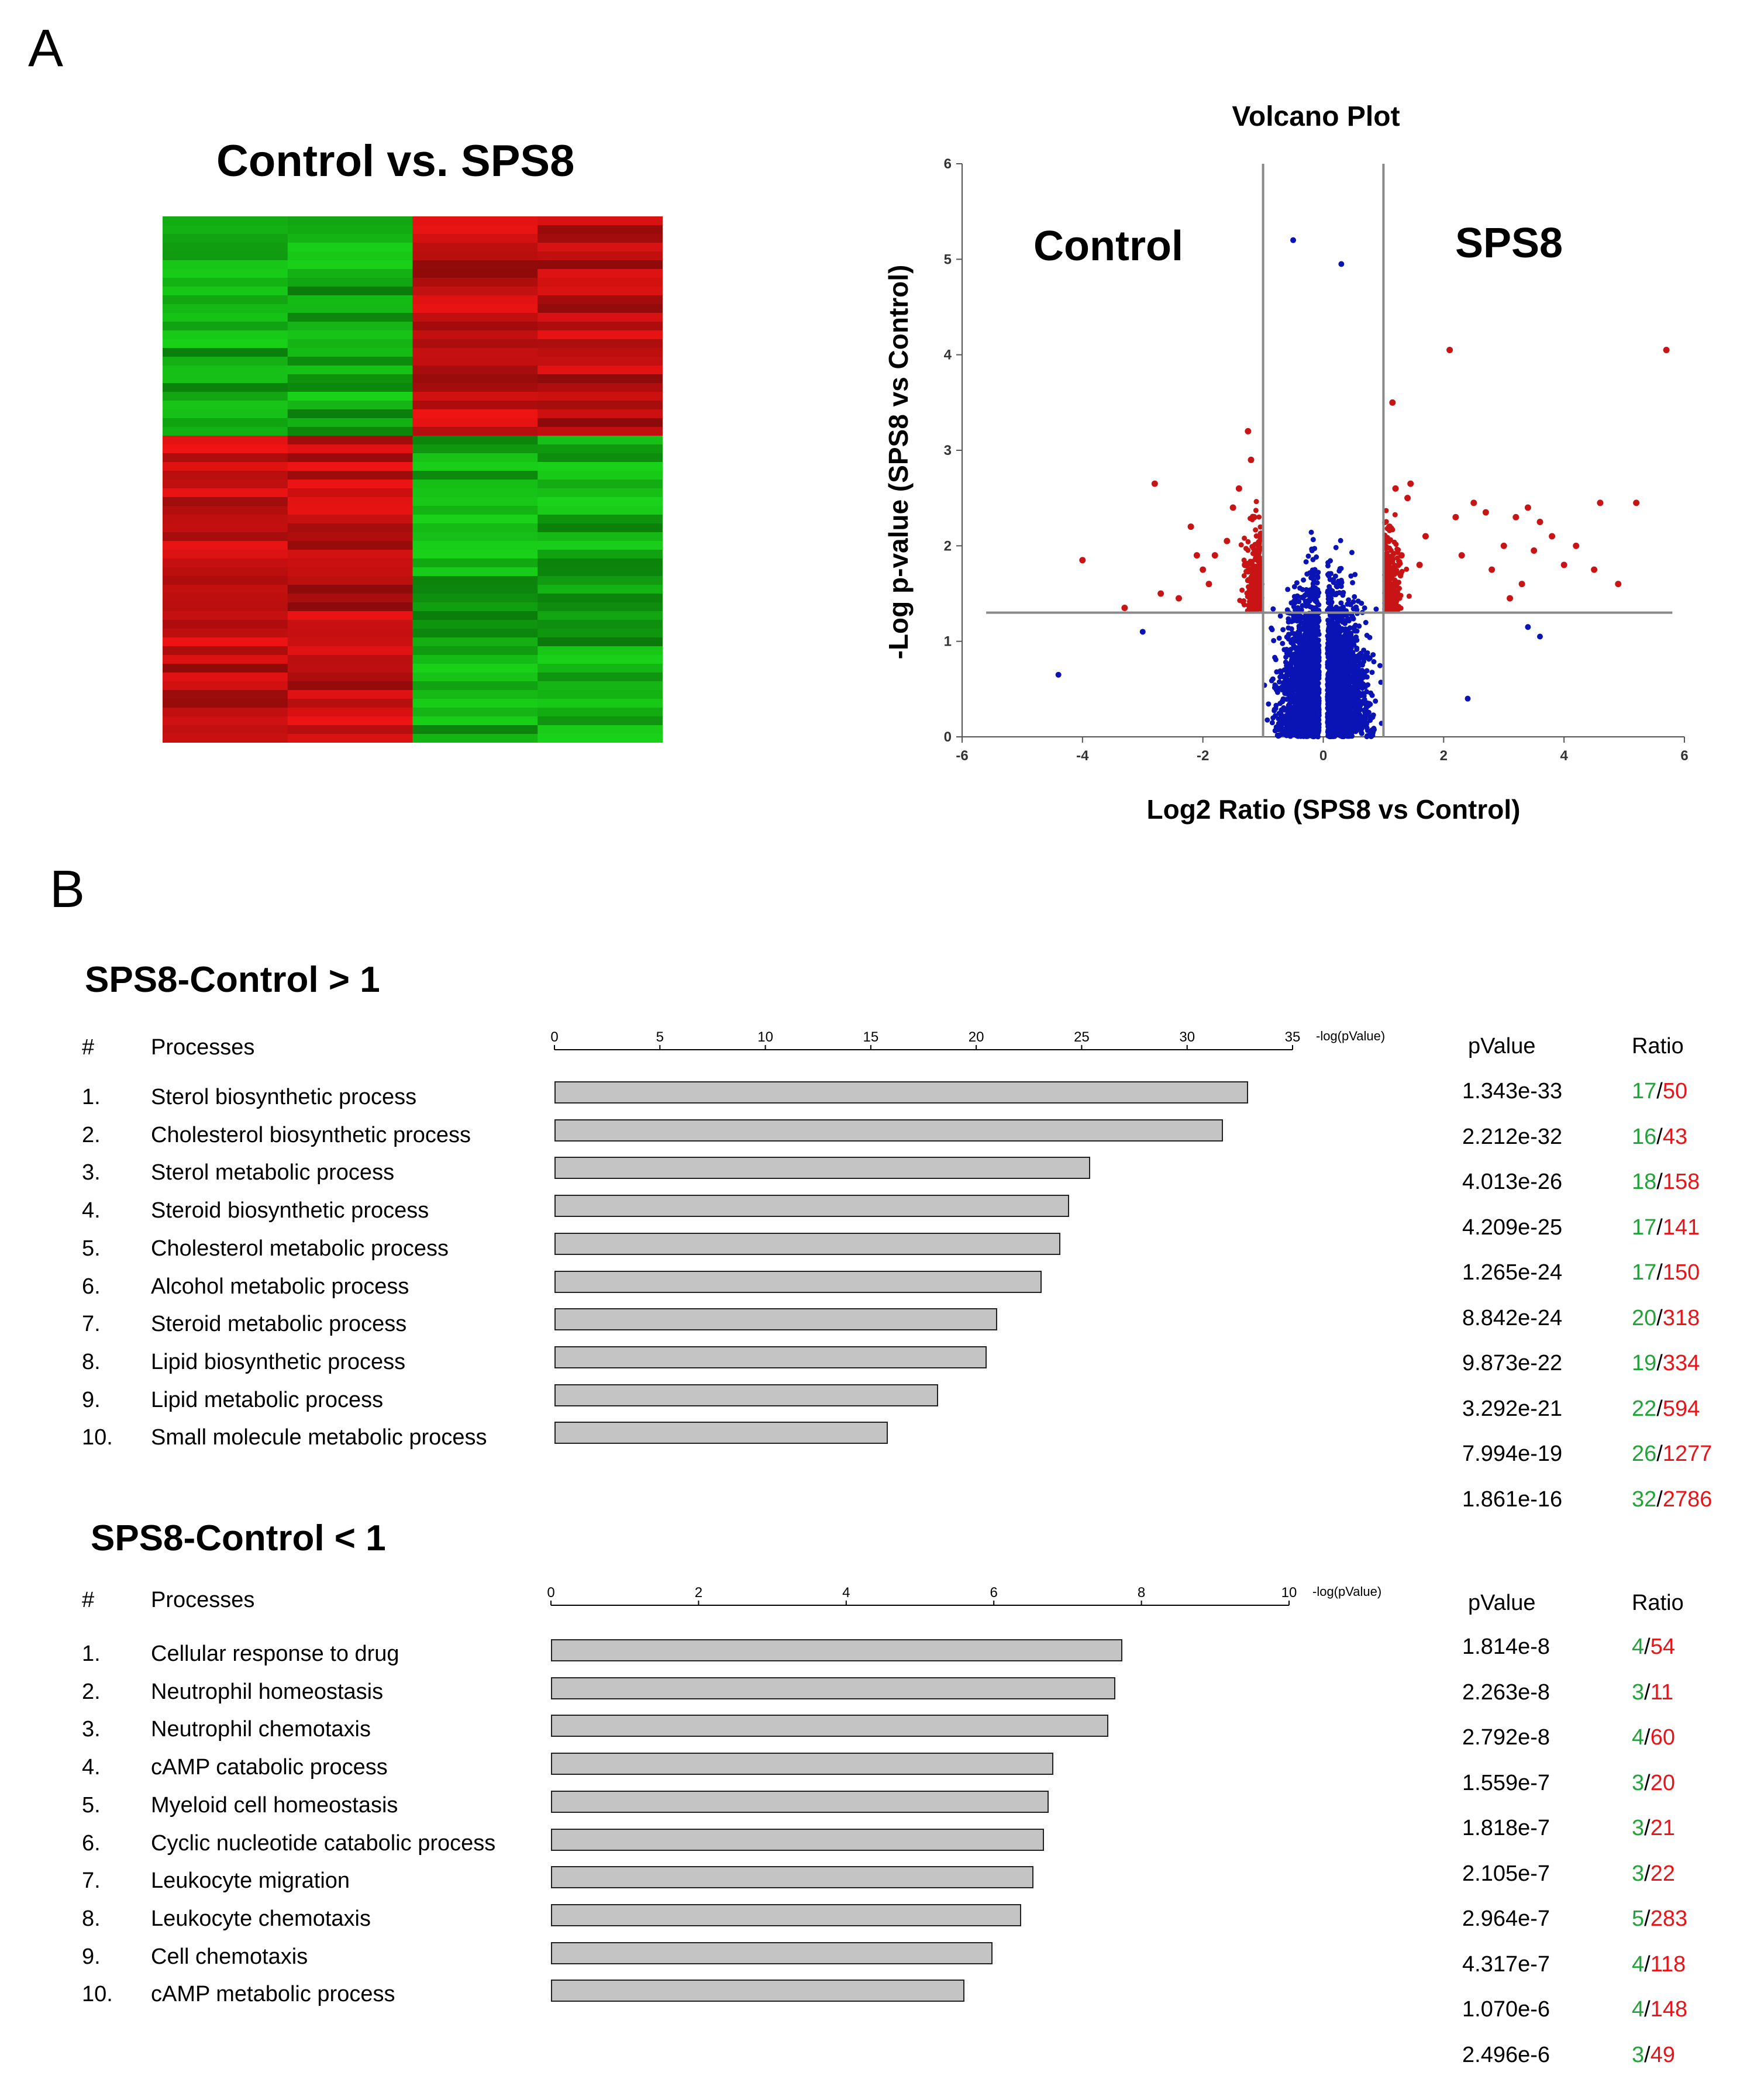  What do you see at coordinates (91, 1654) in the screenshot?
I see `row-number: 1.` at bounding box center [91, 1654].